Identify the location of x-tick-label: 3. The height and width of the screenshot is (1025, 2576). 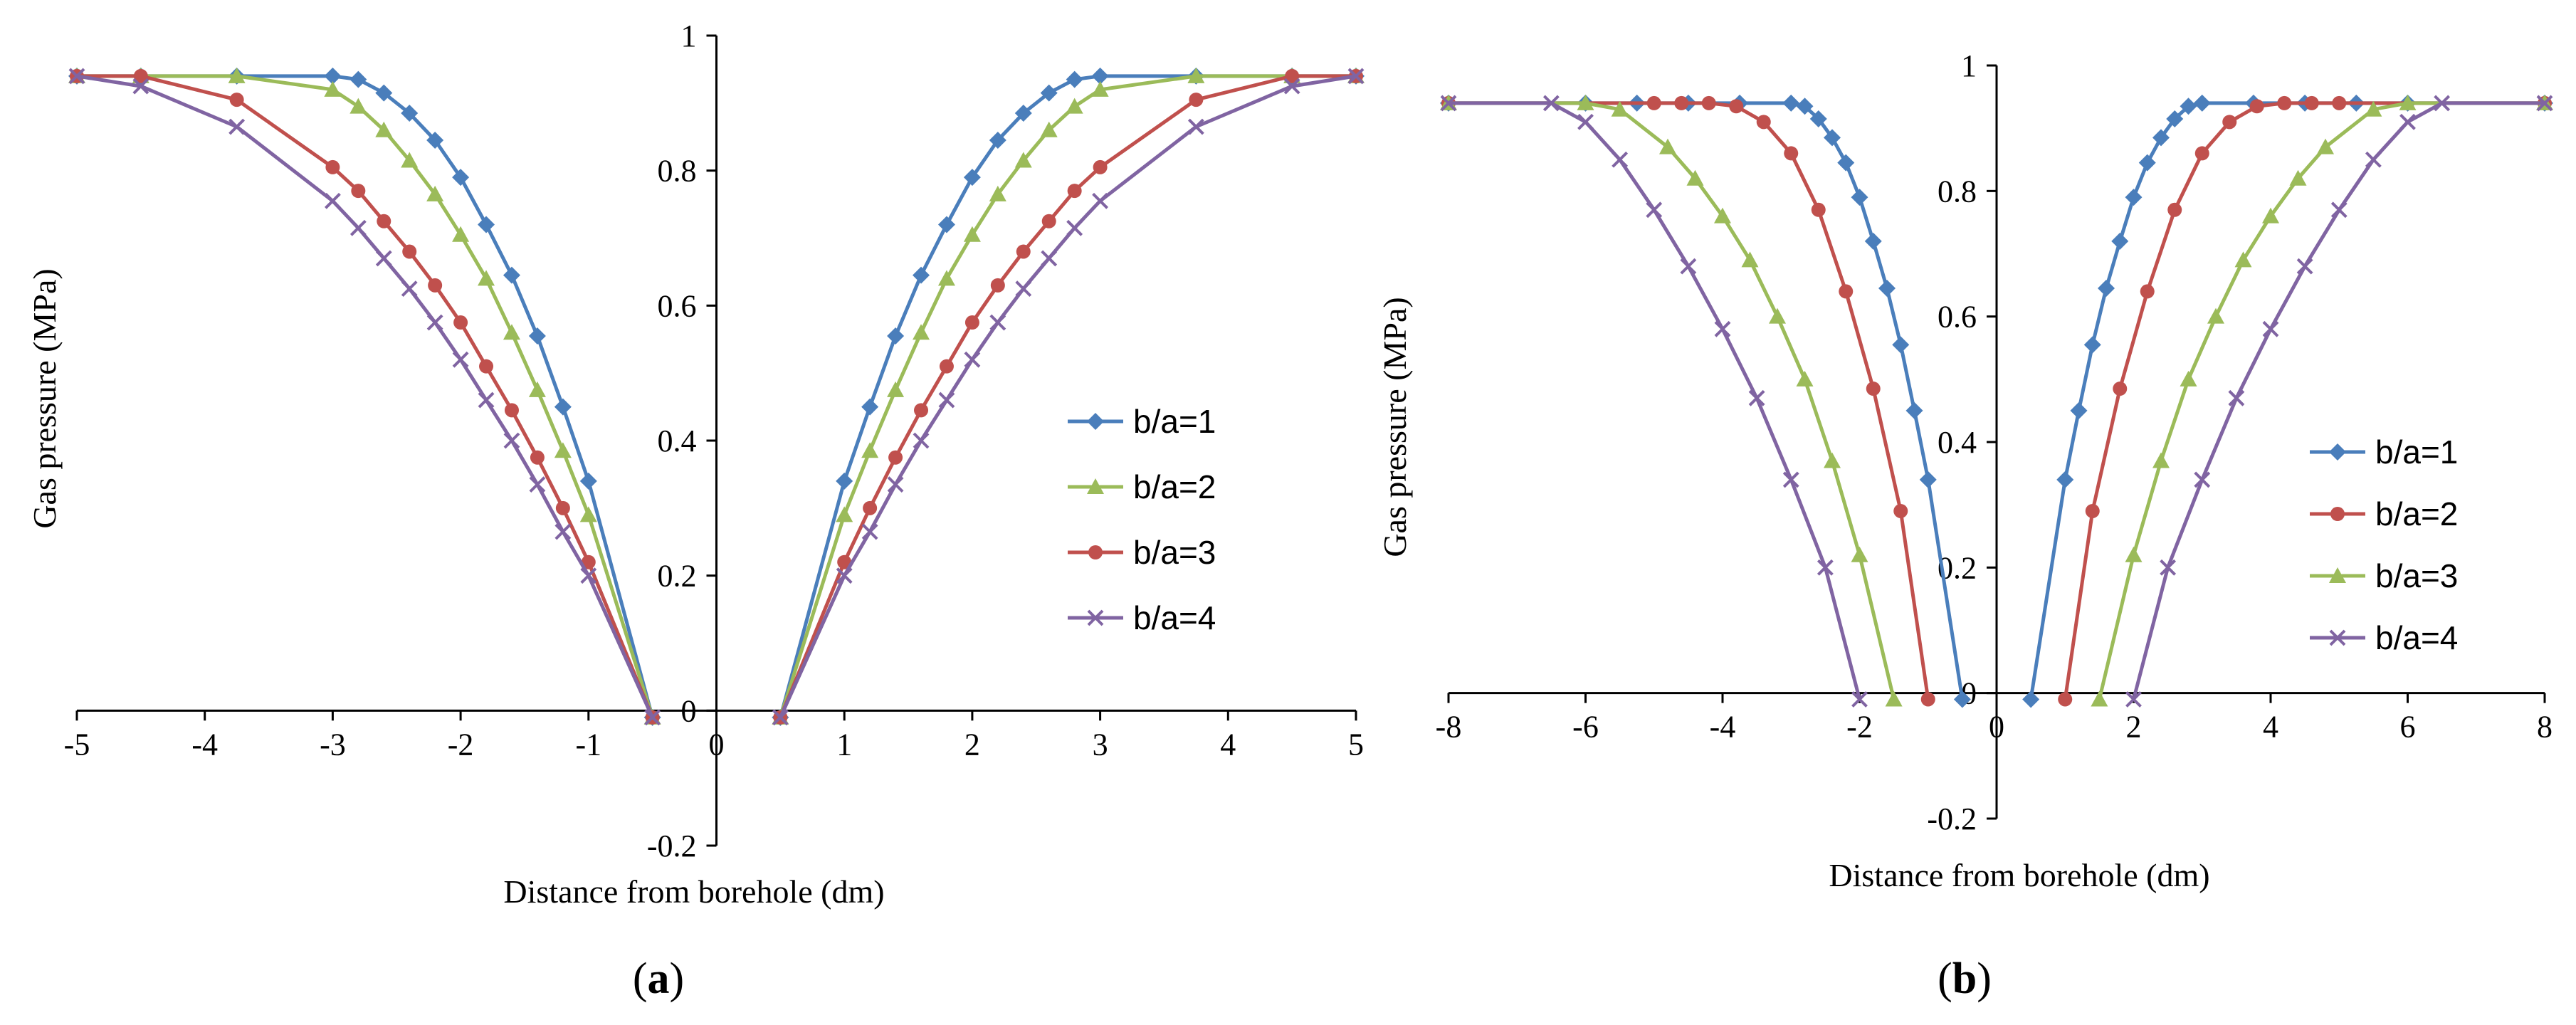
(1100, 744).